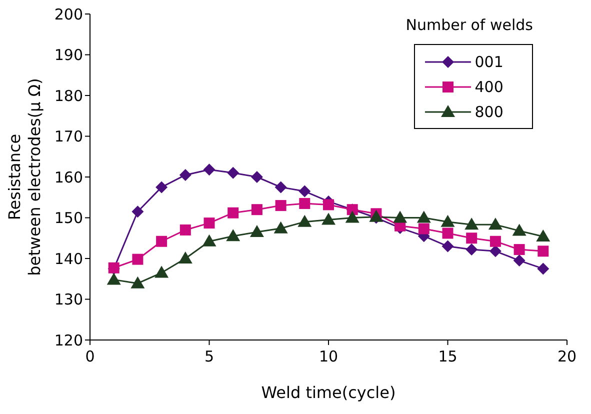 The width and height of the screenshot is (591, 414). Describe the element at coordinates (68, 340) in the screenshot. I see `y-tick-label: 120` at that location.